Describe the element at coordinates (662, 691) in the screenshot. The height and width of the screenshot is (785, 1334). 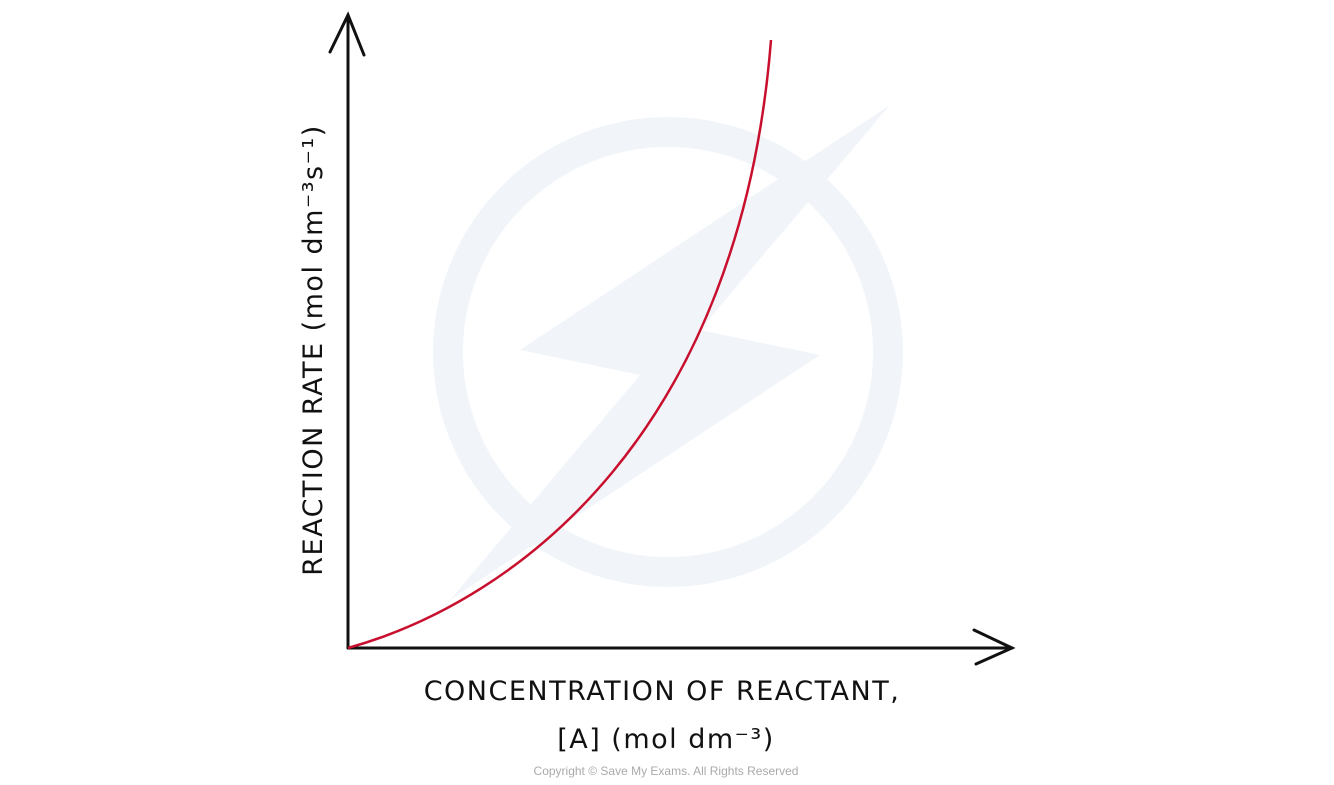
I see `x-axis-label: CONCENTRATION OF REACTANT,` at that location.